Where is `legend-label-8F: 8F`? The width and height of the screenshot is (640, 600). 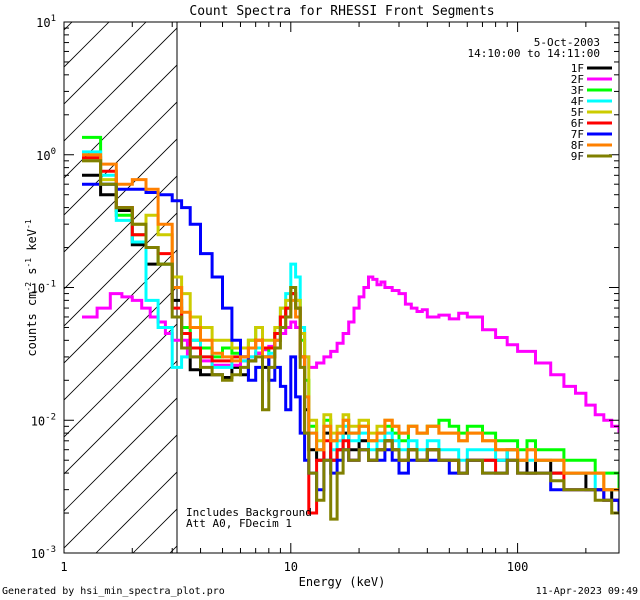
legend-label-8F: 8F is located at coordinates (577, 145).